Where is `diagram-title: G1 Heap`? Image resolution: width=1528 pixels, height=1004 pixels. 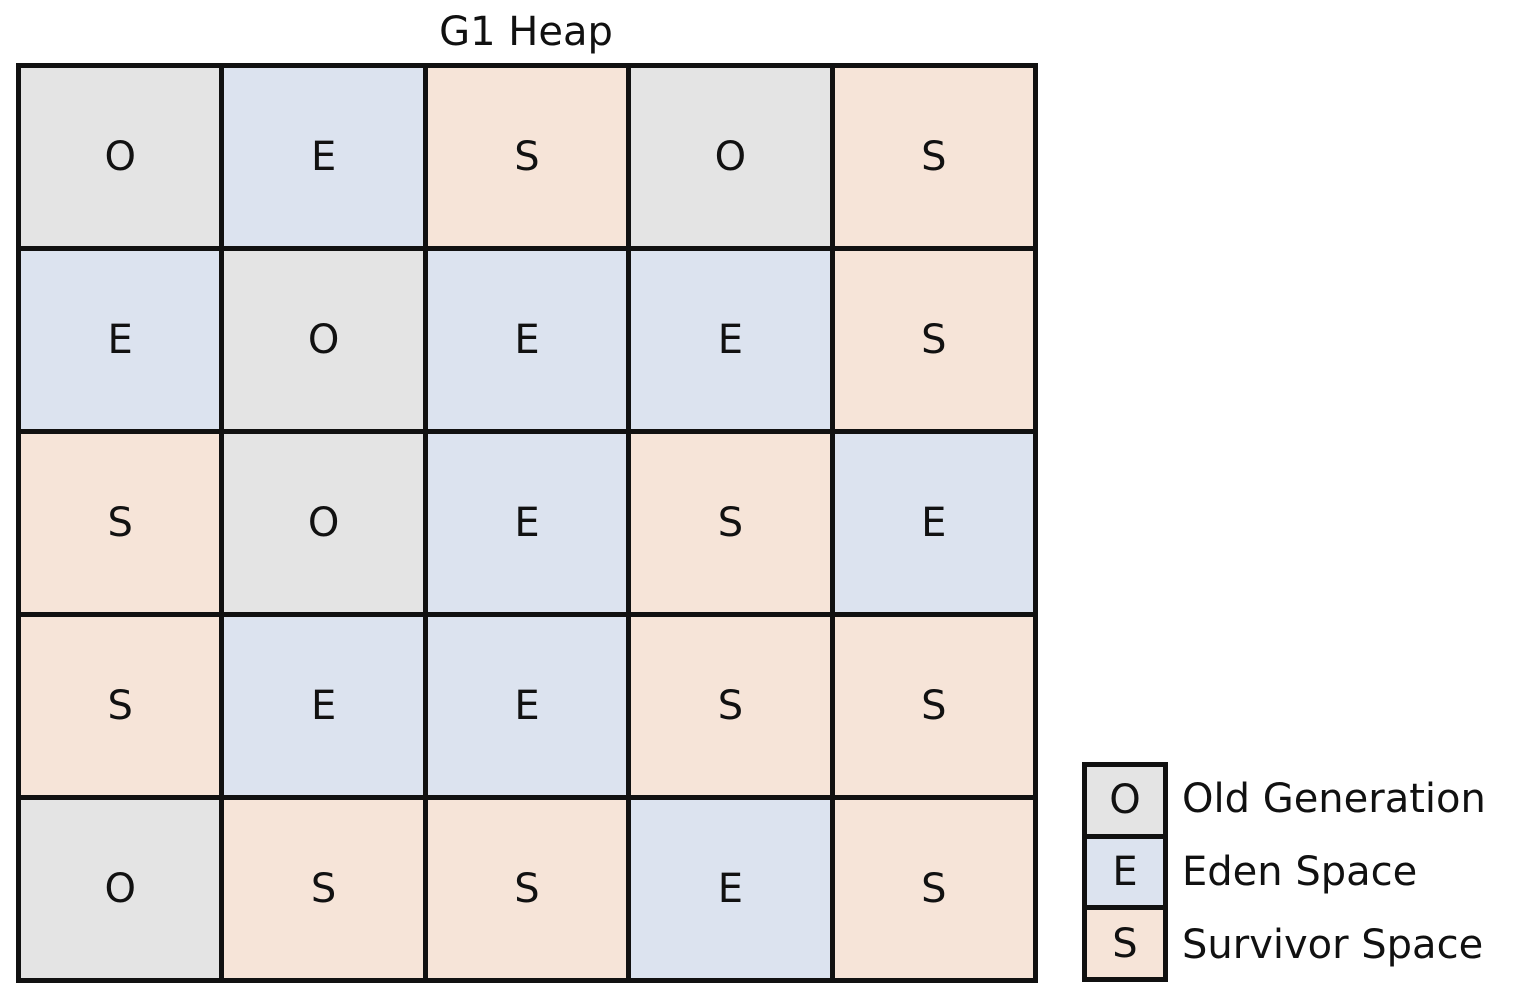
diagram-title: G1 Heap is located at coordinates (526, 32).